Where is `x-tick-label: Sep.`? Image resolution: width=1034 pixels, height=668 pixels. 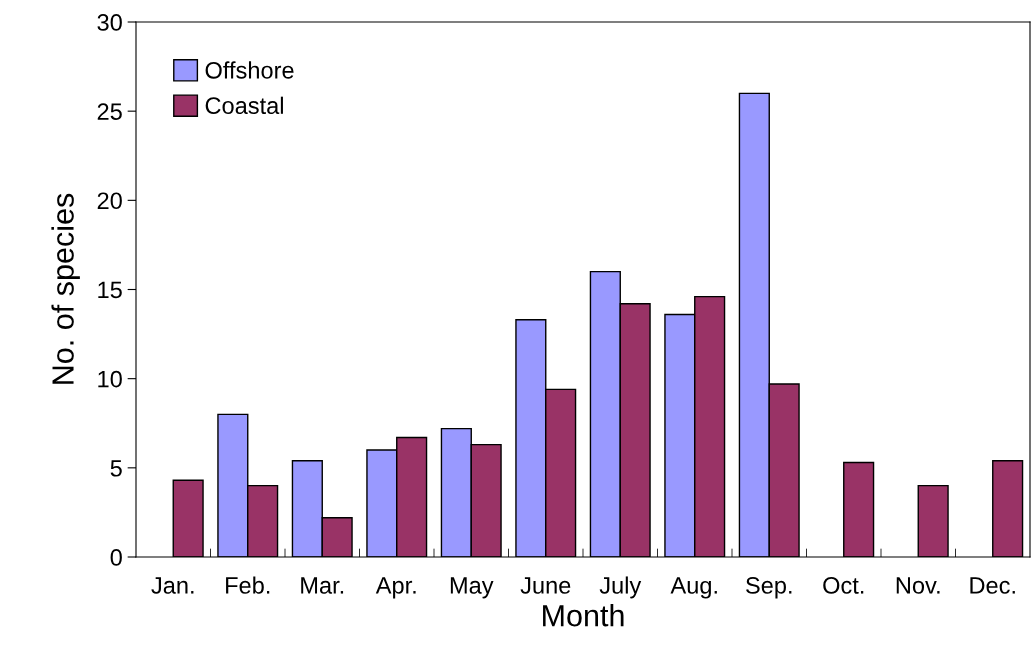
x-tick-label: Sep. is located at coordinates (769, 588).